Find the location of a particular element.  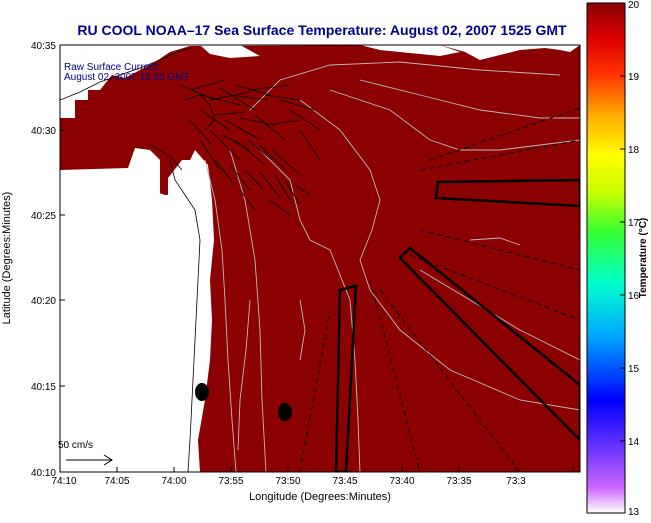

current-label-line2: August 02, 2007 15:00 GMT is located at coordinates (127, 77).